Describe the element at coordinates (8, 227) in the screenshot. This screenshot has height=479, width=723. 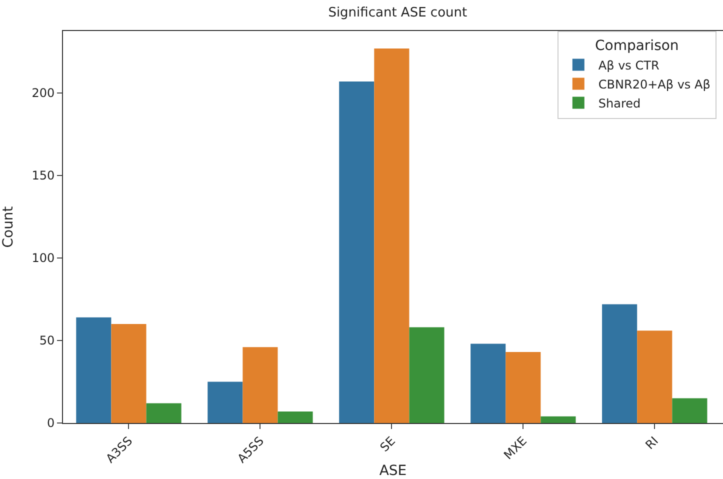
I see `y-axis-title: Count` at that location.